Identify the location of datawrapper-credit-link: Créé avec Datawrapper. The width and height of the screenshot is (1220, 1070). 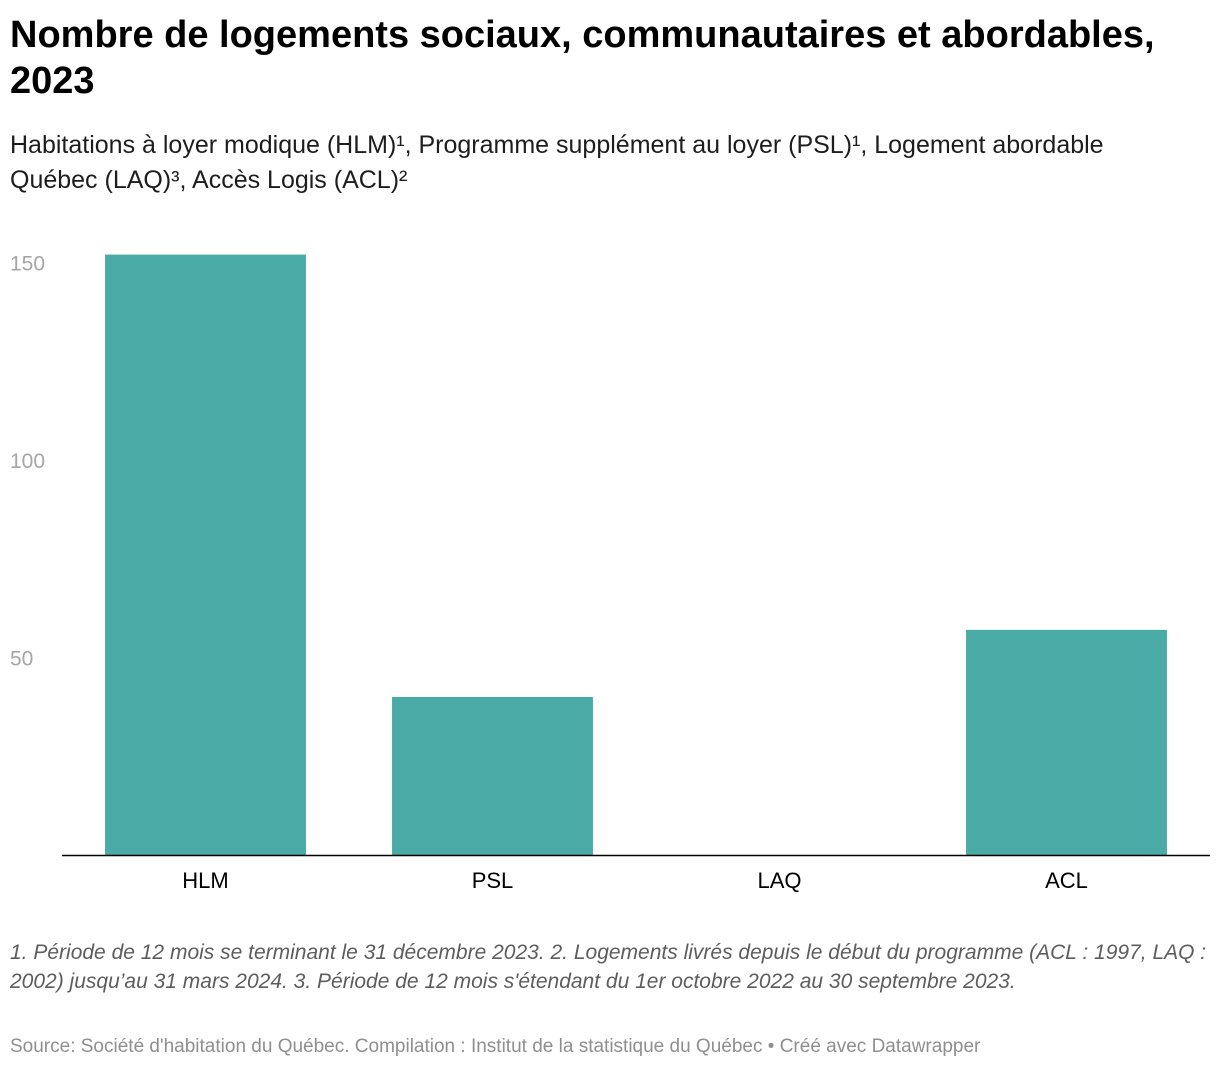
(880, 1046).